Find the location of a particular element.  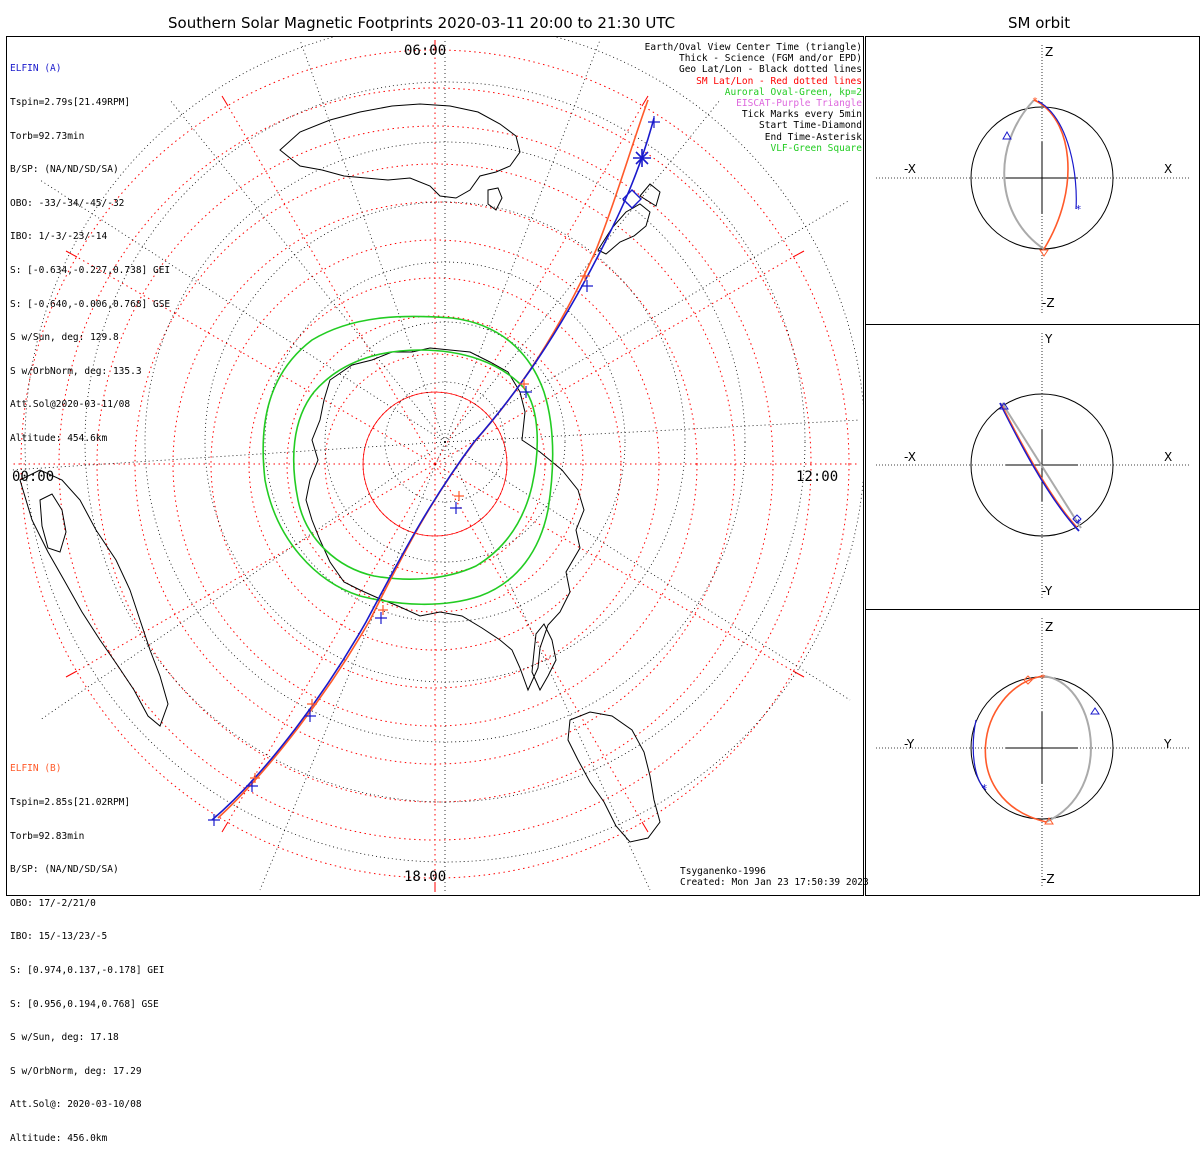

antarctica-coast is located at coordinates (445, 519).